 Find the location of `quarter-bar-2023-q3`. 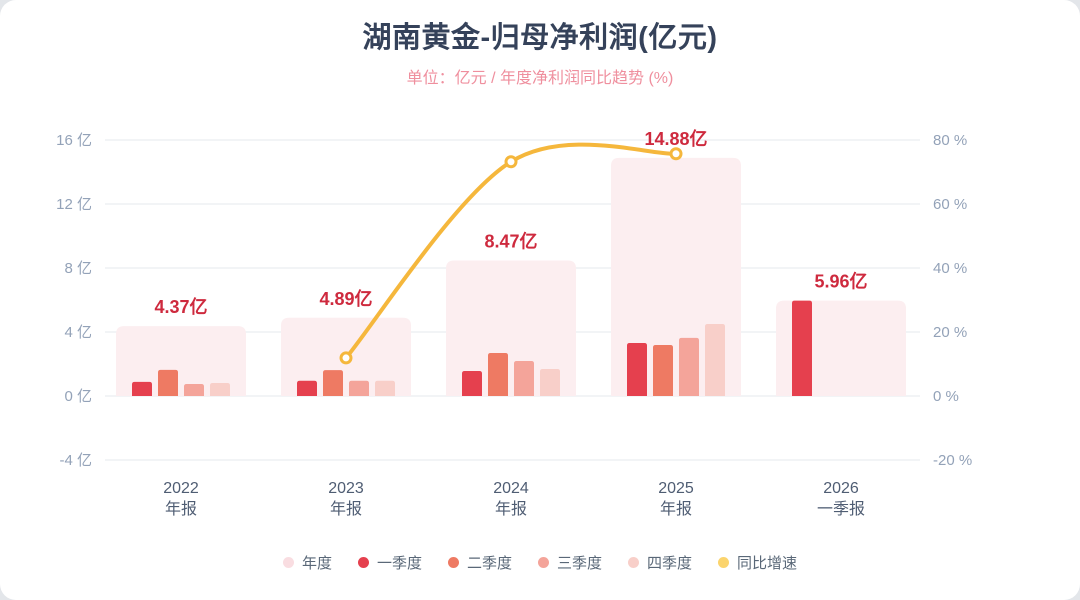

quarter-bar-2023-q3 is located at coordinates (359, 388).